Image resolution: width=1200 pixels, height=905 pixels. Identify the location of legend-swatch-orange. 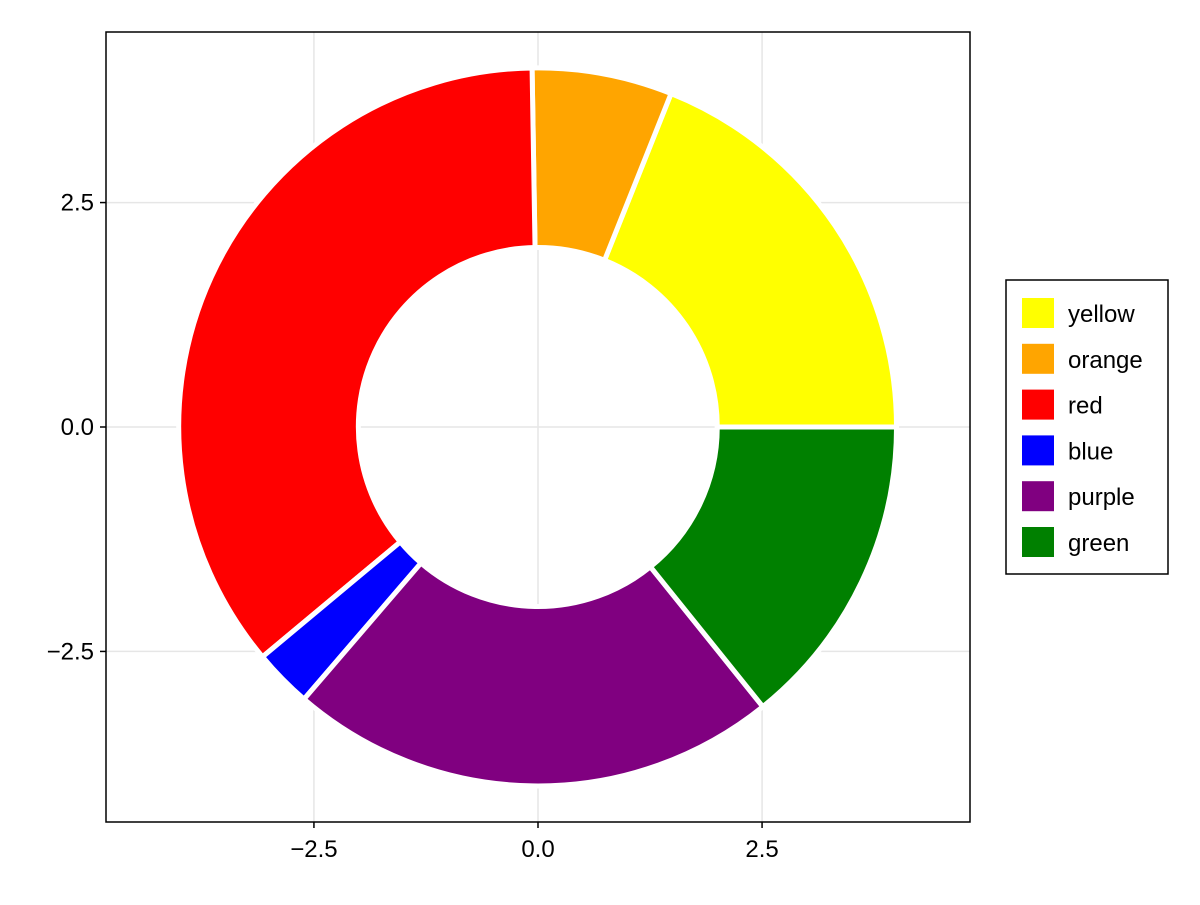
(1038, 358).